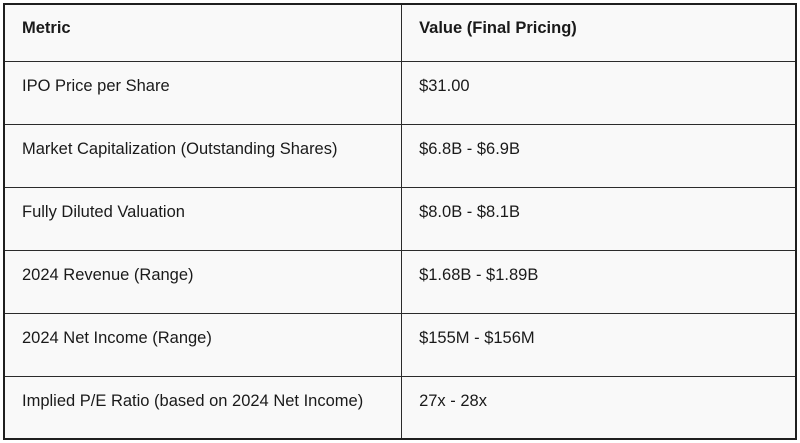 Image resolution: width=800 pixels, height=443 pixels. Describe the element at coordinates (599, 218) in the screenshot. I see `value-cell: $8.0B - $8.1B` at that location.